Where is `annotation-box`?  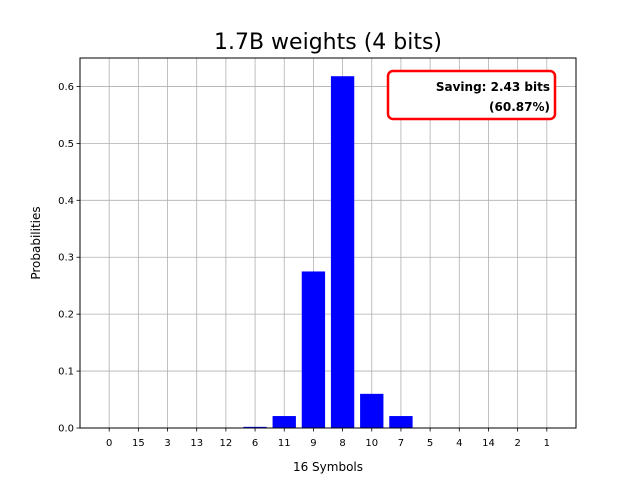
annotation-box is located at coordinates (471, 95).